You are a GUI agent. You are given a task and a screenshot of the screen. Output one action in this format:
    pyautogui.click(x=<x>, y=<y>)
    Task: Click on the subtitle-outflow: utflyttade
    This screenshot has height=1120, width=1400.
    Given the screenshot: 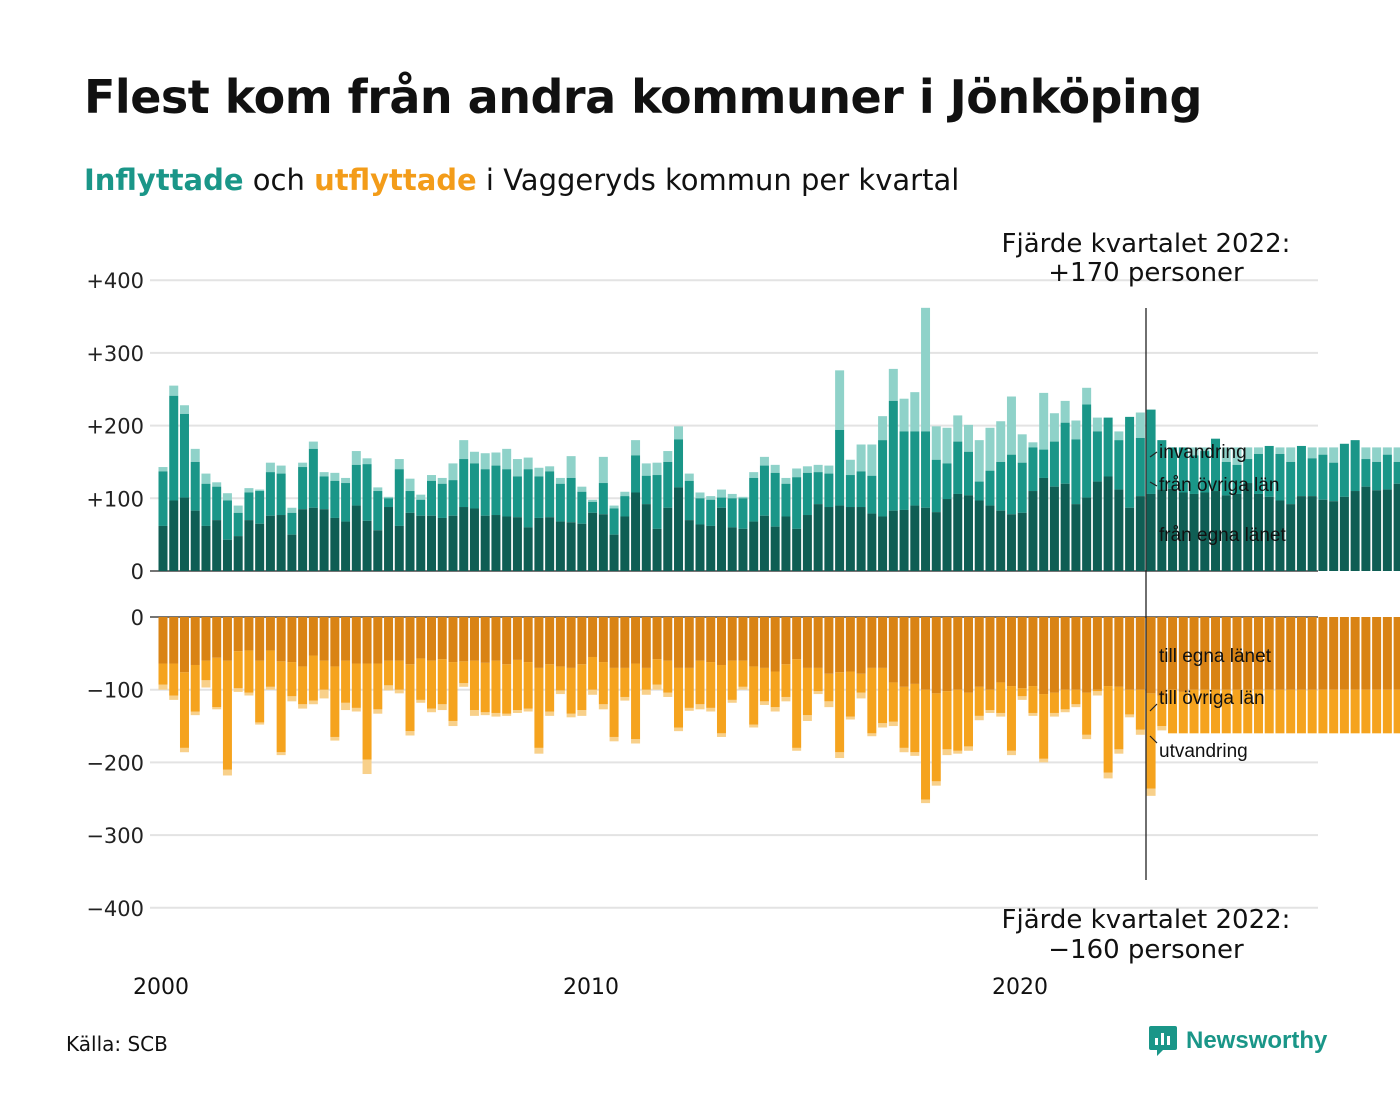 What is the action you would take?
    pyautogui.click(x=395, y=180)
    